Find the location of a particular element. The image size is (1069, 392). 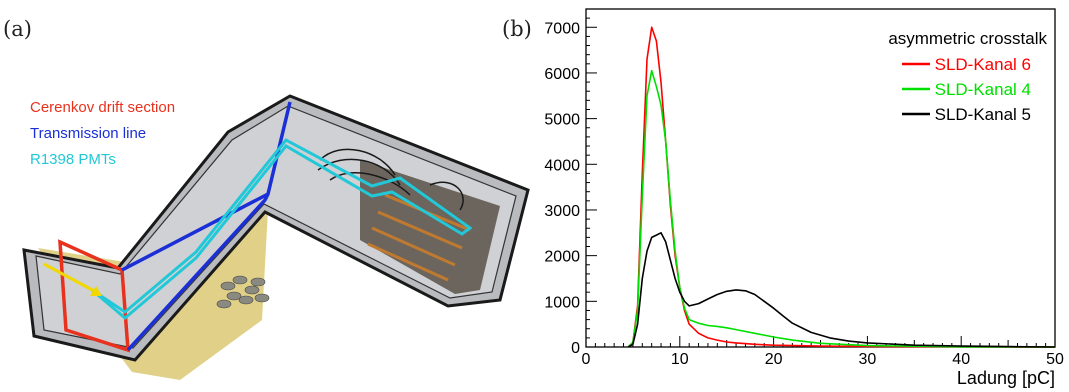

y-tick-label: 6000 is located at coordinates (562, 74).